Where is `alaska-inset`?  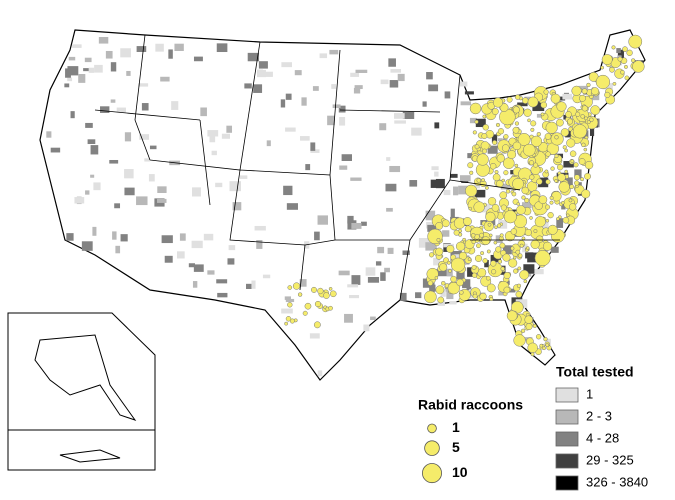 alaska-inset is located at coordinates (81, 391).